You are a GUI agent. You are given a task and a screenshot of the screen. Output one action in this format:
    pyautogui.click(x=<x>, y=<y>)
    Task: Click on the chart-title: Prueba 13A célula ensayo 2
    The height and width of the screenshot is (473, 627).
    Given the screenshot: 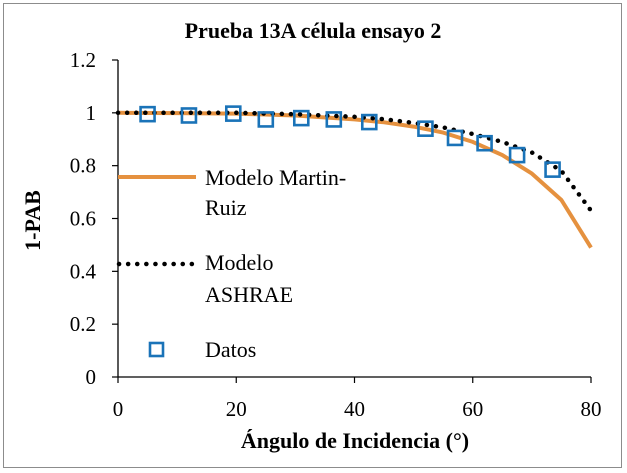 What is the action you would take?
    pyautogui.click(x=313, y=30)
    